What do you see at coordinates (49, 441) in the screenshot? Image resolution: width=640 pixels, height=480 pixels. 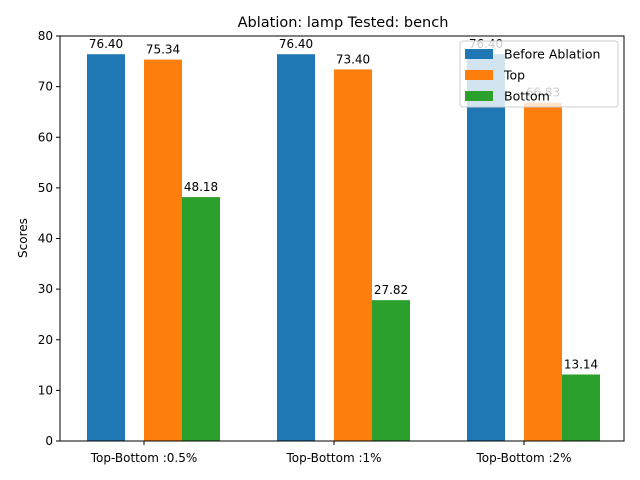 I see `y-tick-label: 0` at bounding box center [49, 441].